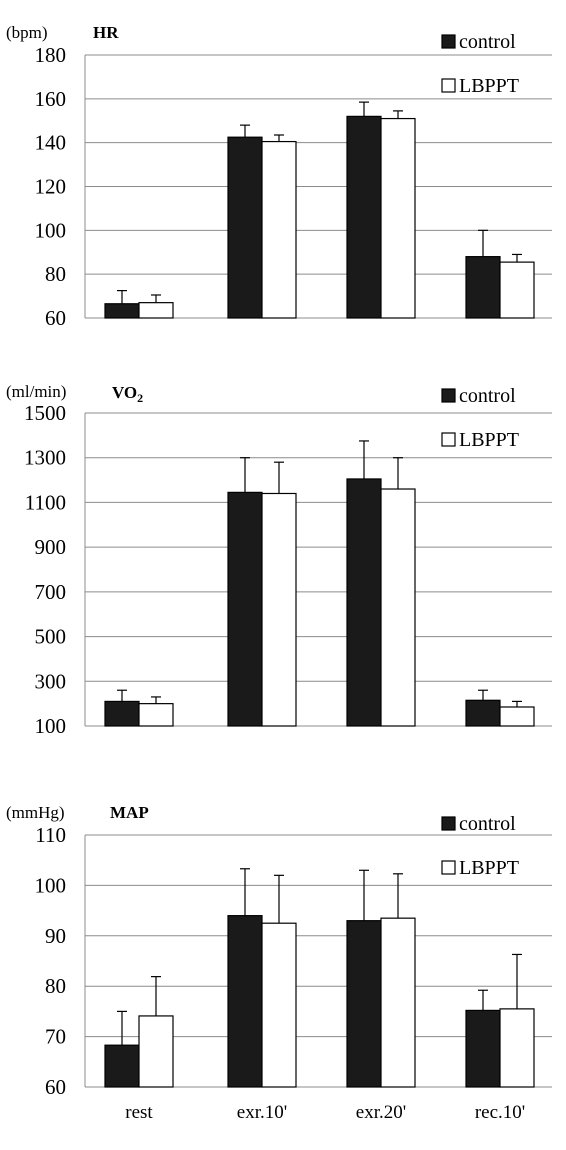 The image size is (566, 1150). Describe the element at coordinates (127, 394) in the screenshot. I see `chart-title: VO2` at that location.